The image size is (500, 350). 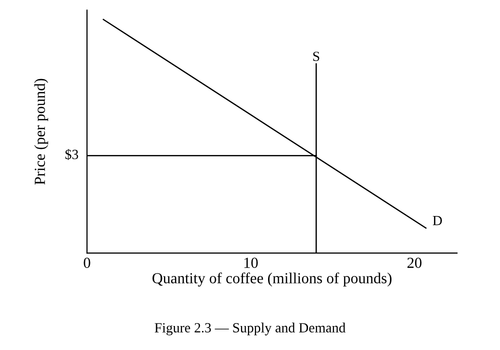 I want to click on x-tick-label: 20, so click(x=414, y=263).